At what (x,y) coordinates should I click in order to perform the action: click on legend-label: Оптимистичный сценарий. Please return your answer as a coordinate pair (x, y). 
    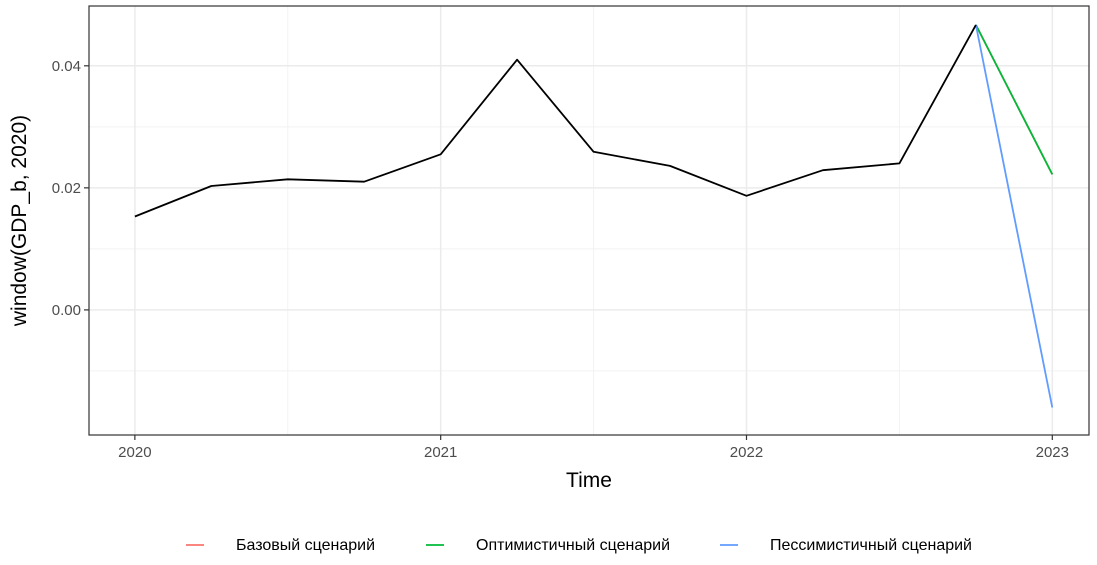
    Looking at the image, I should click on (573, 545).